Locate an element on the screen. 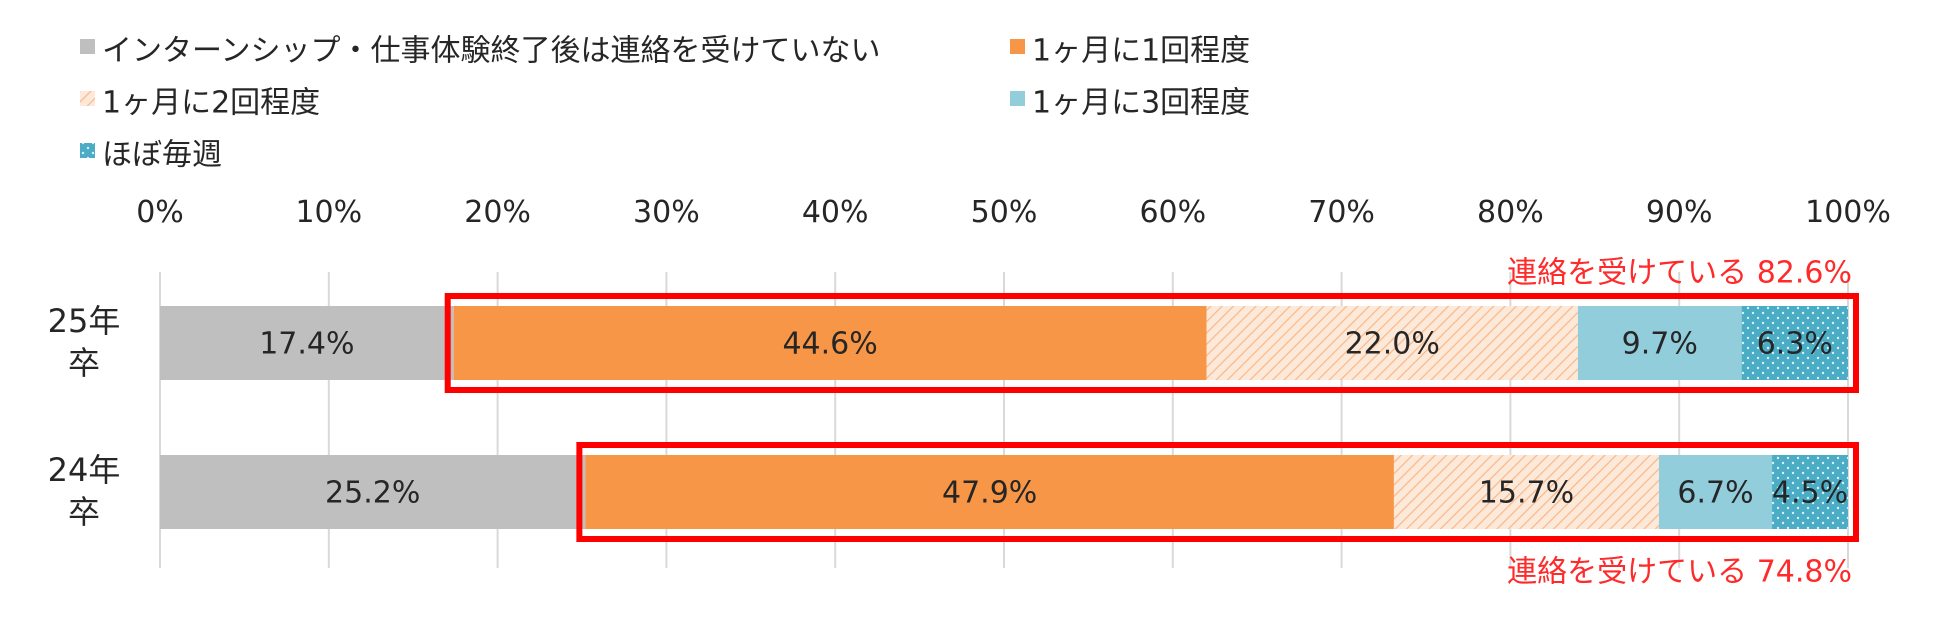 The height and width of the screenshot is (619, 1950). x-tick-label-5: 50% is located at coordinates (1004, 212).